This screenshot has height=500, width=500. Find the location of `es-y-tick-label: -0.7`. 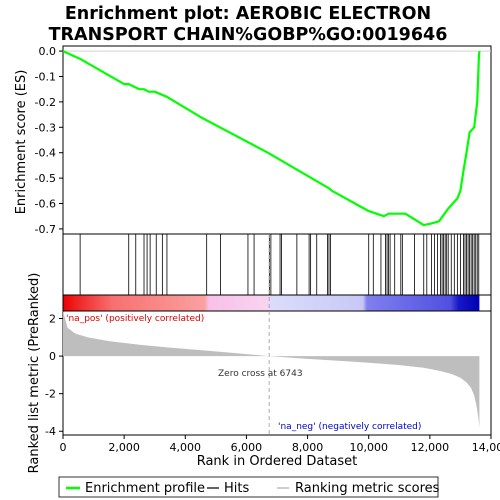

es-y-tick-label: -0.7 is located at coordinates (45, 229).